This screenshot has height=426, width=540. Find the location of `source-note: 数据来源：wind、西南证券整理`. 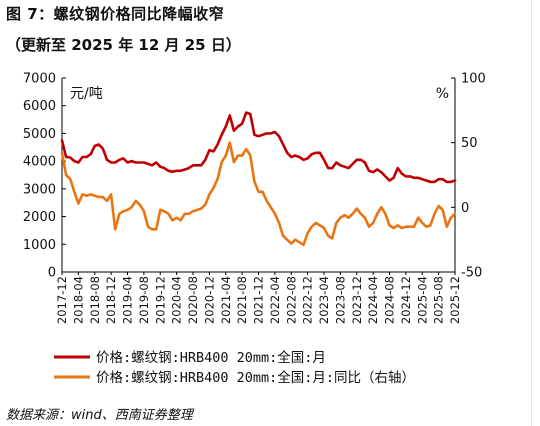

source-note: 数据来源：wind、西南证券整理 is located at coordinates (99, 415).